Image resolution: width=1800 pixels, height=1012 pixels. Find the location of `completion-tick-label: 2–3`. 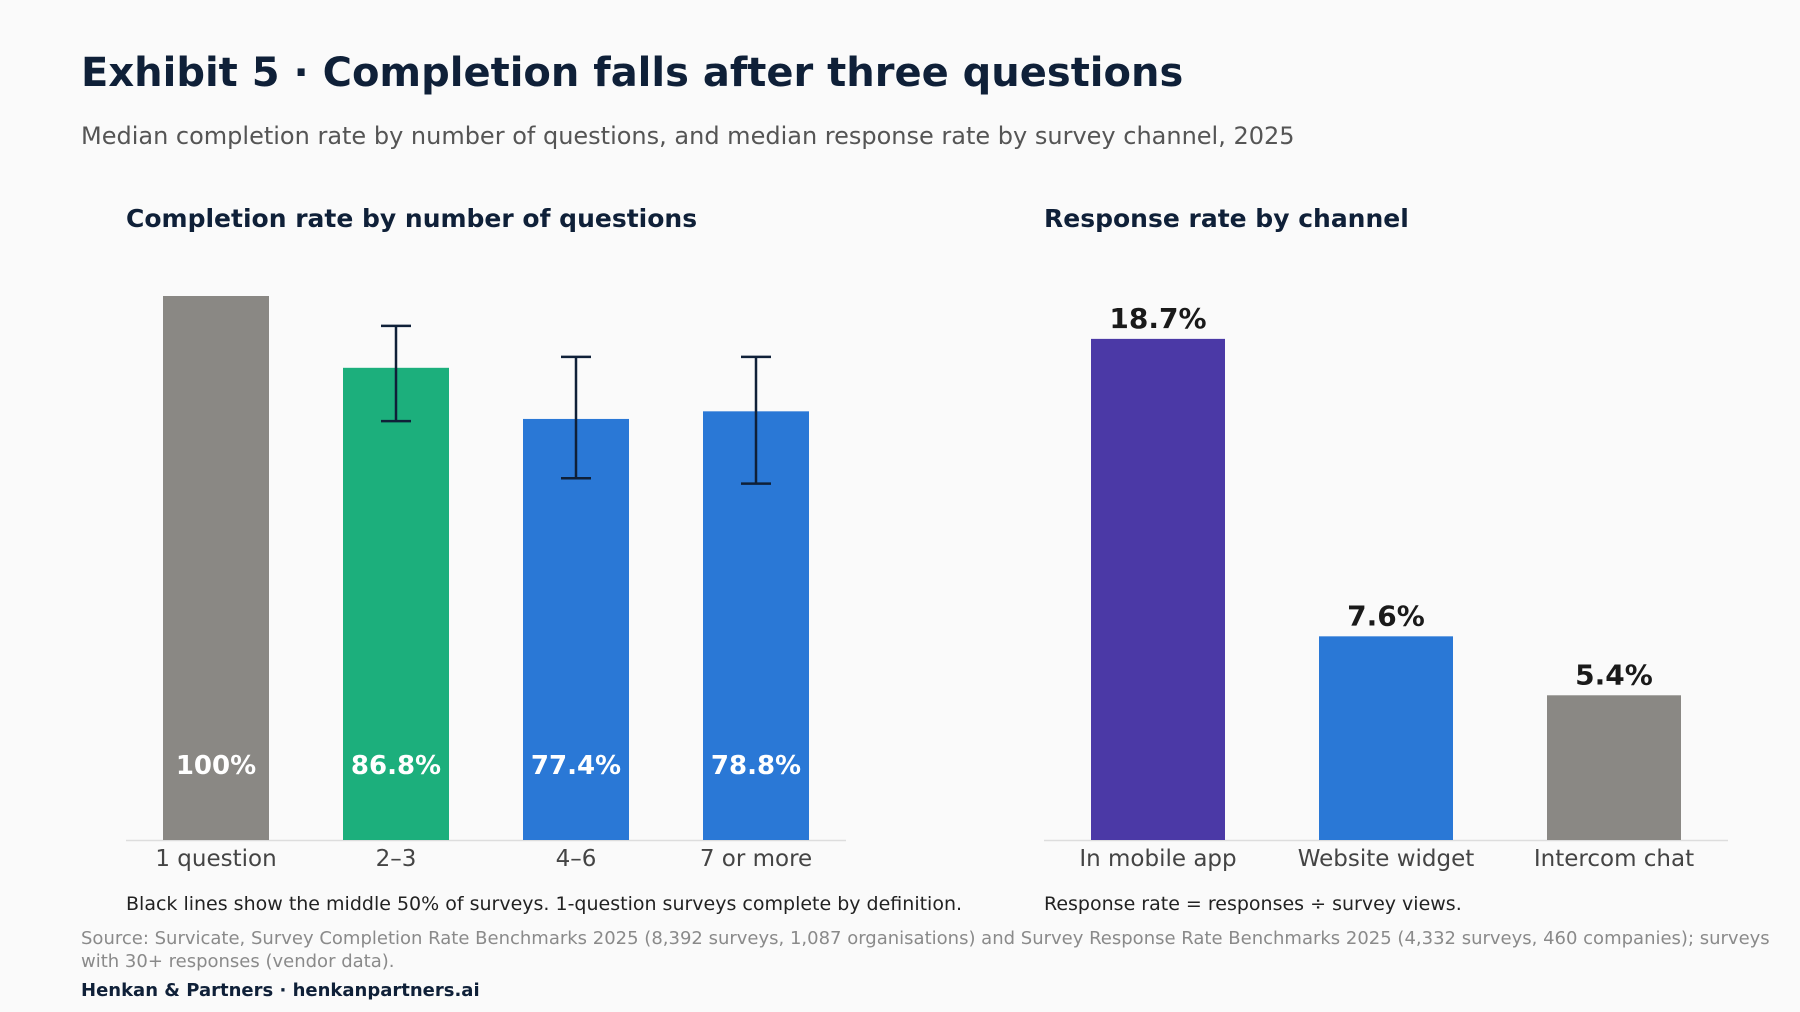

completion-tick-label: 2–3 is located at coordinates (396, 859).